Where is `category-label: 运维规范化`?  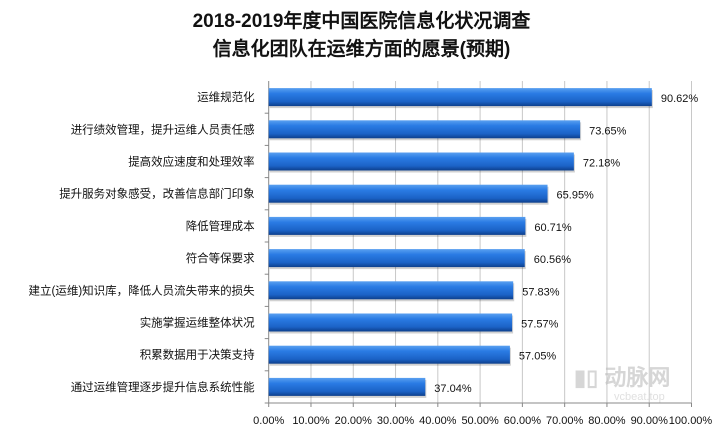
category-label: 运维规范化 is located at coordinates (226, 97).